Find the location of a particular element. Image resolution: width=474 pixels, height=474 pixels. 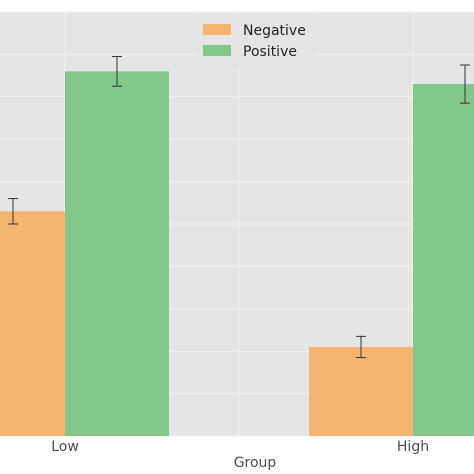

x-tick-label-low: Low is located at coordinates (65, 447).